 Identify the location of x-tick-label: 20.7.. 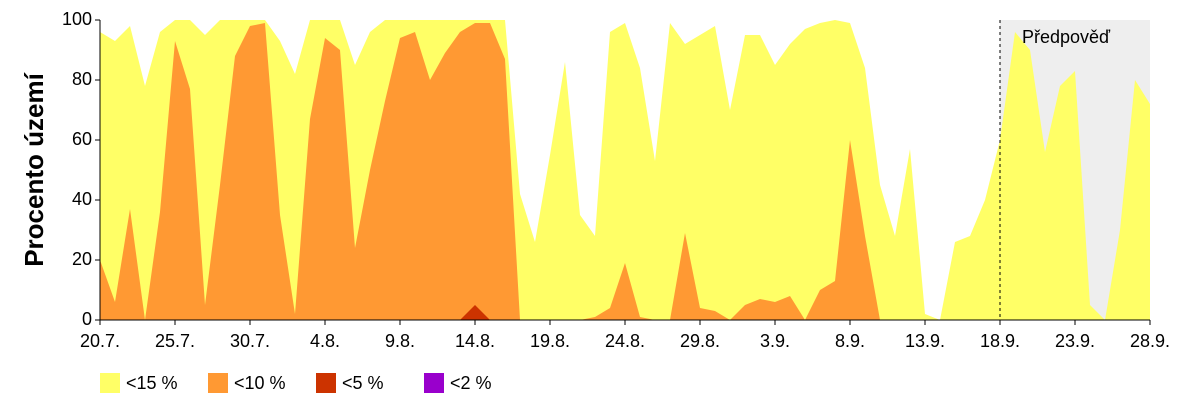
(100, 341).